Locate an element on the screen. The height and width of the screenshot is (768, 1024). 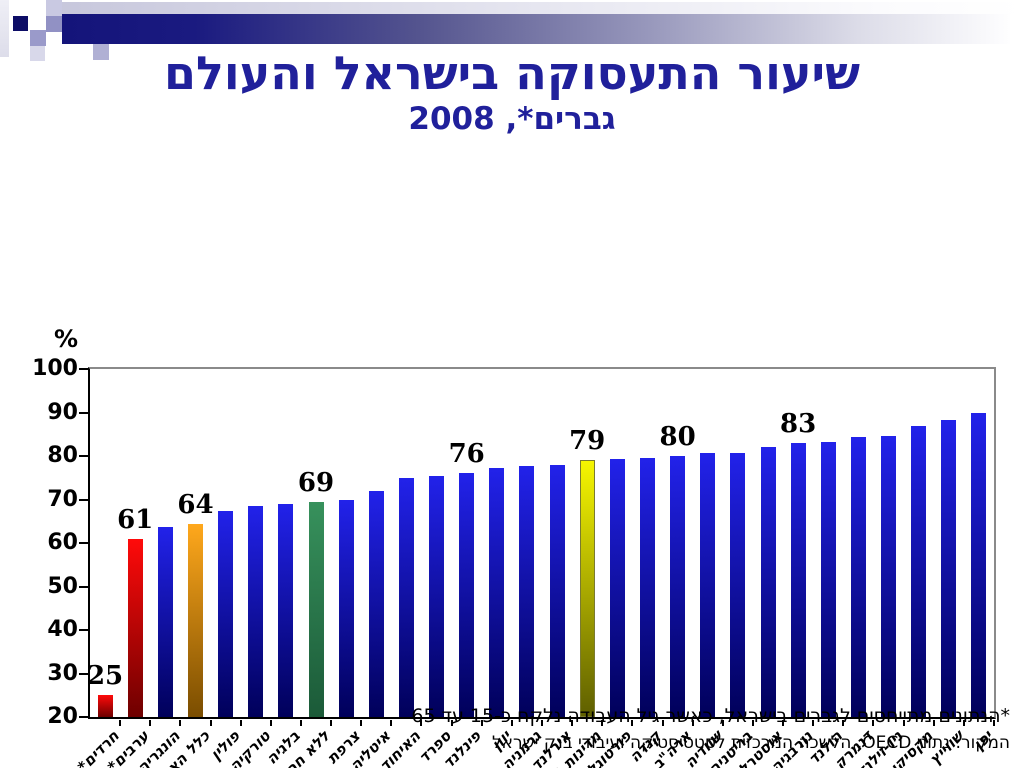
y-tick-label: 70 is located at coordinates (62, 499).